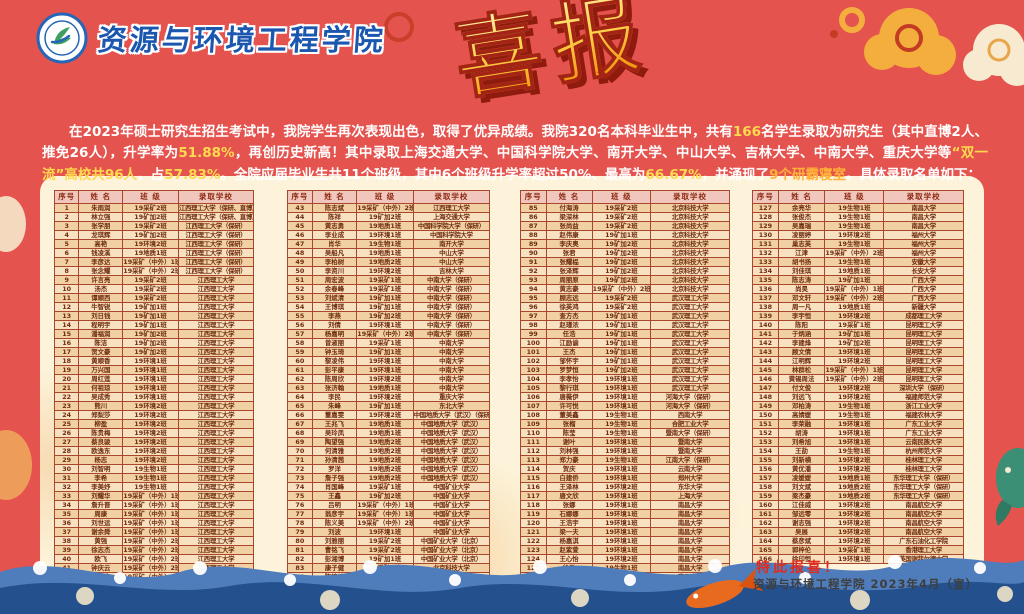 The width and height of the screenshot is (1024, 614). Describe the element at coordinates (858, 379) in the screenshot. I see `table-row: 146 黄锡周法 19采矿（中外）2班 昆明理工大学` at that location.